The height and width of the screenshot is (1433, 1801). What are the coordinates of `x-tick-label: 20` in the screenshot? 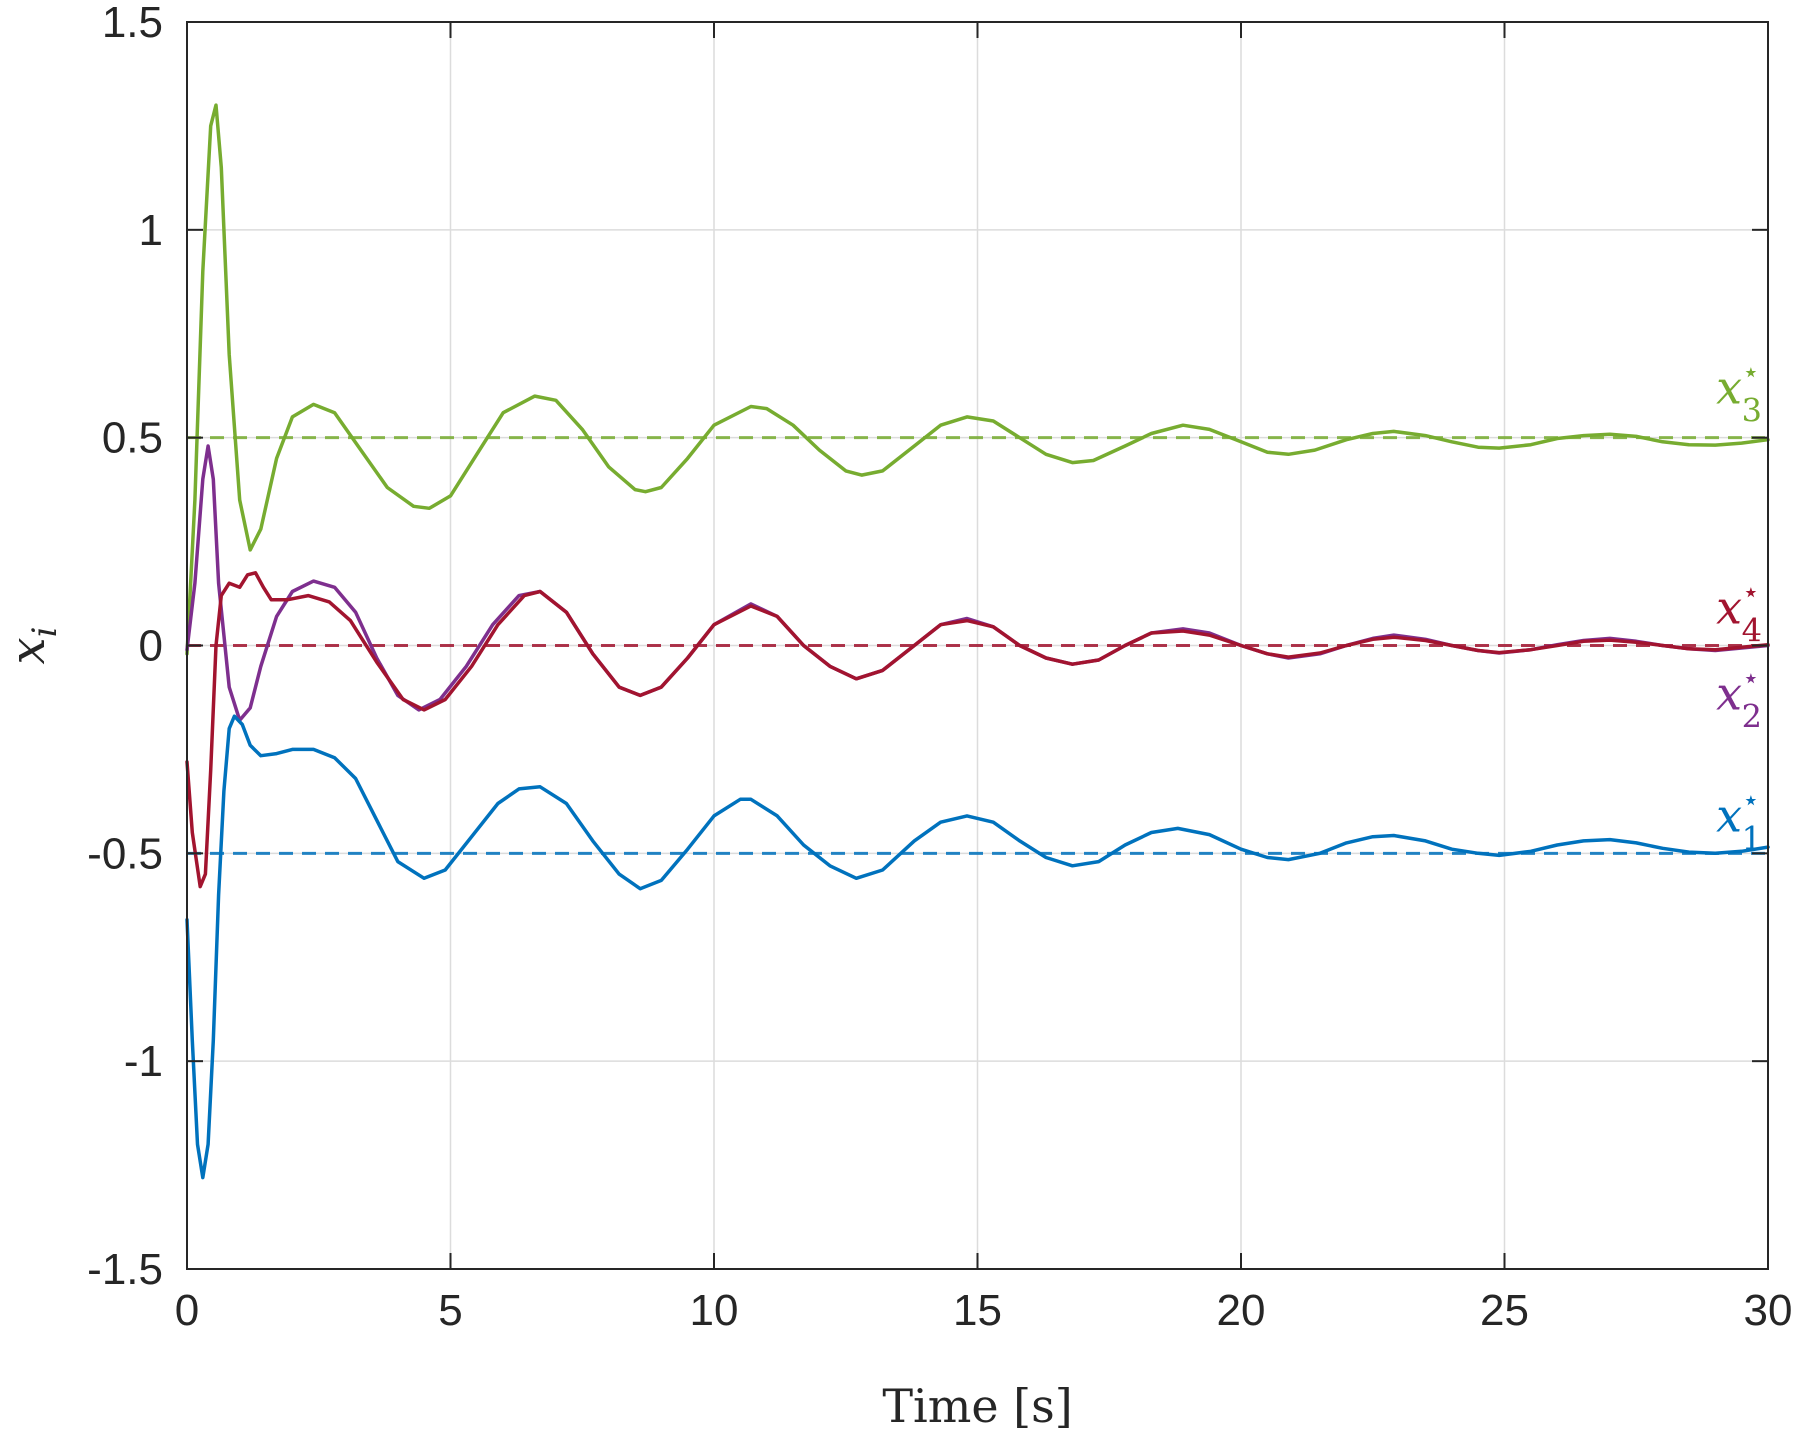 It's located at (1241, 1310).